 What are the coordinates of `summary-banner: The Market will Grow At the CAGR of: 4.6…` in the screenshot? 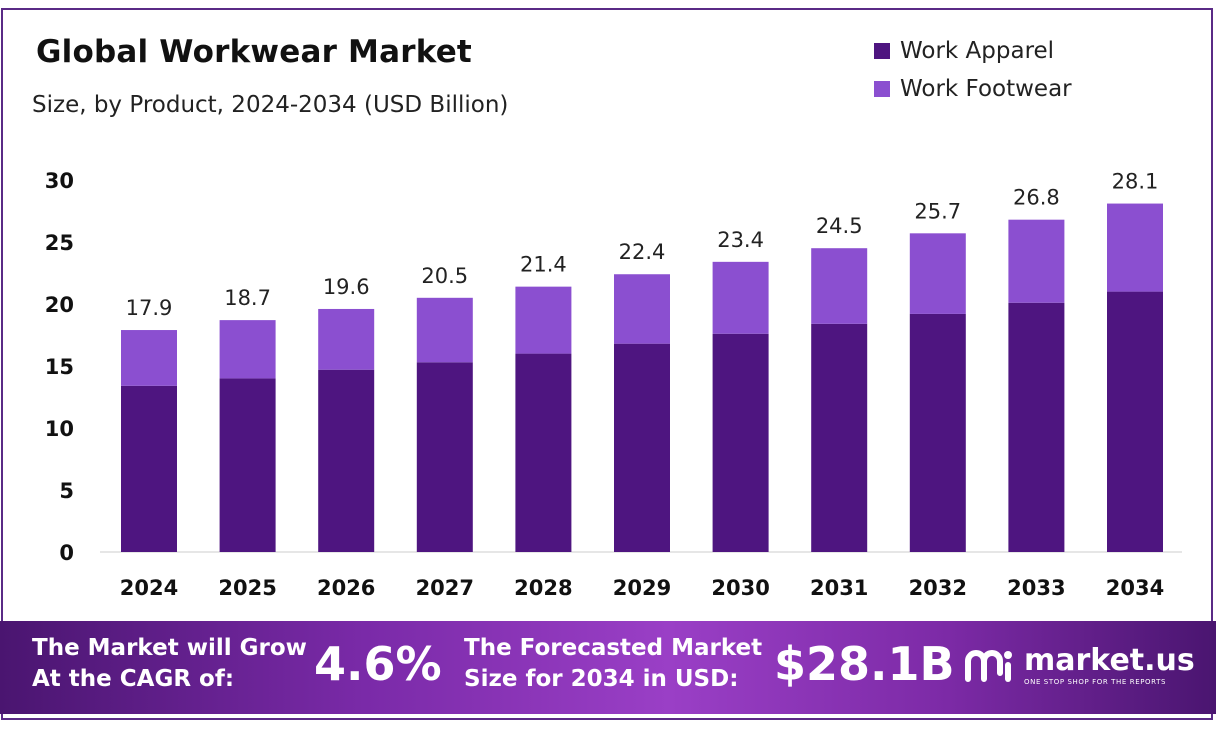 It's located at (608, 667).